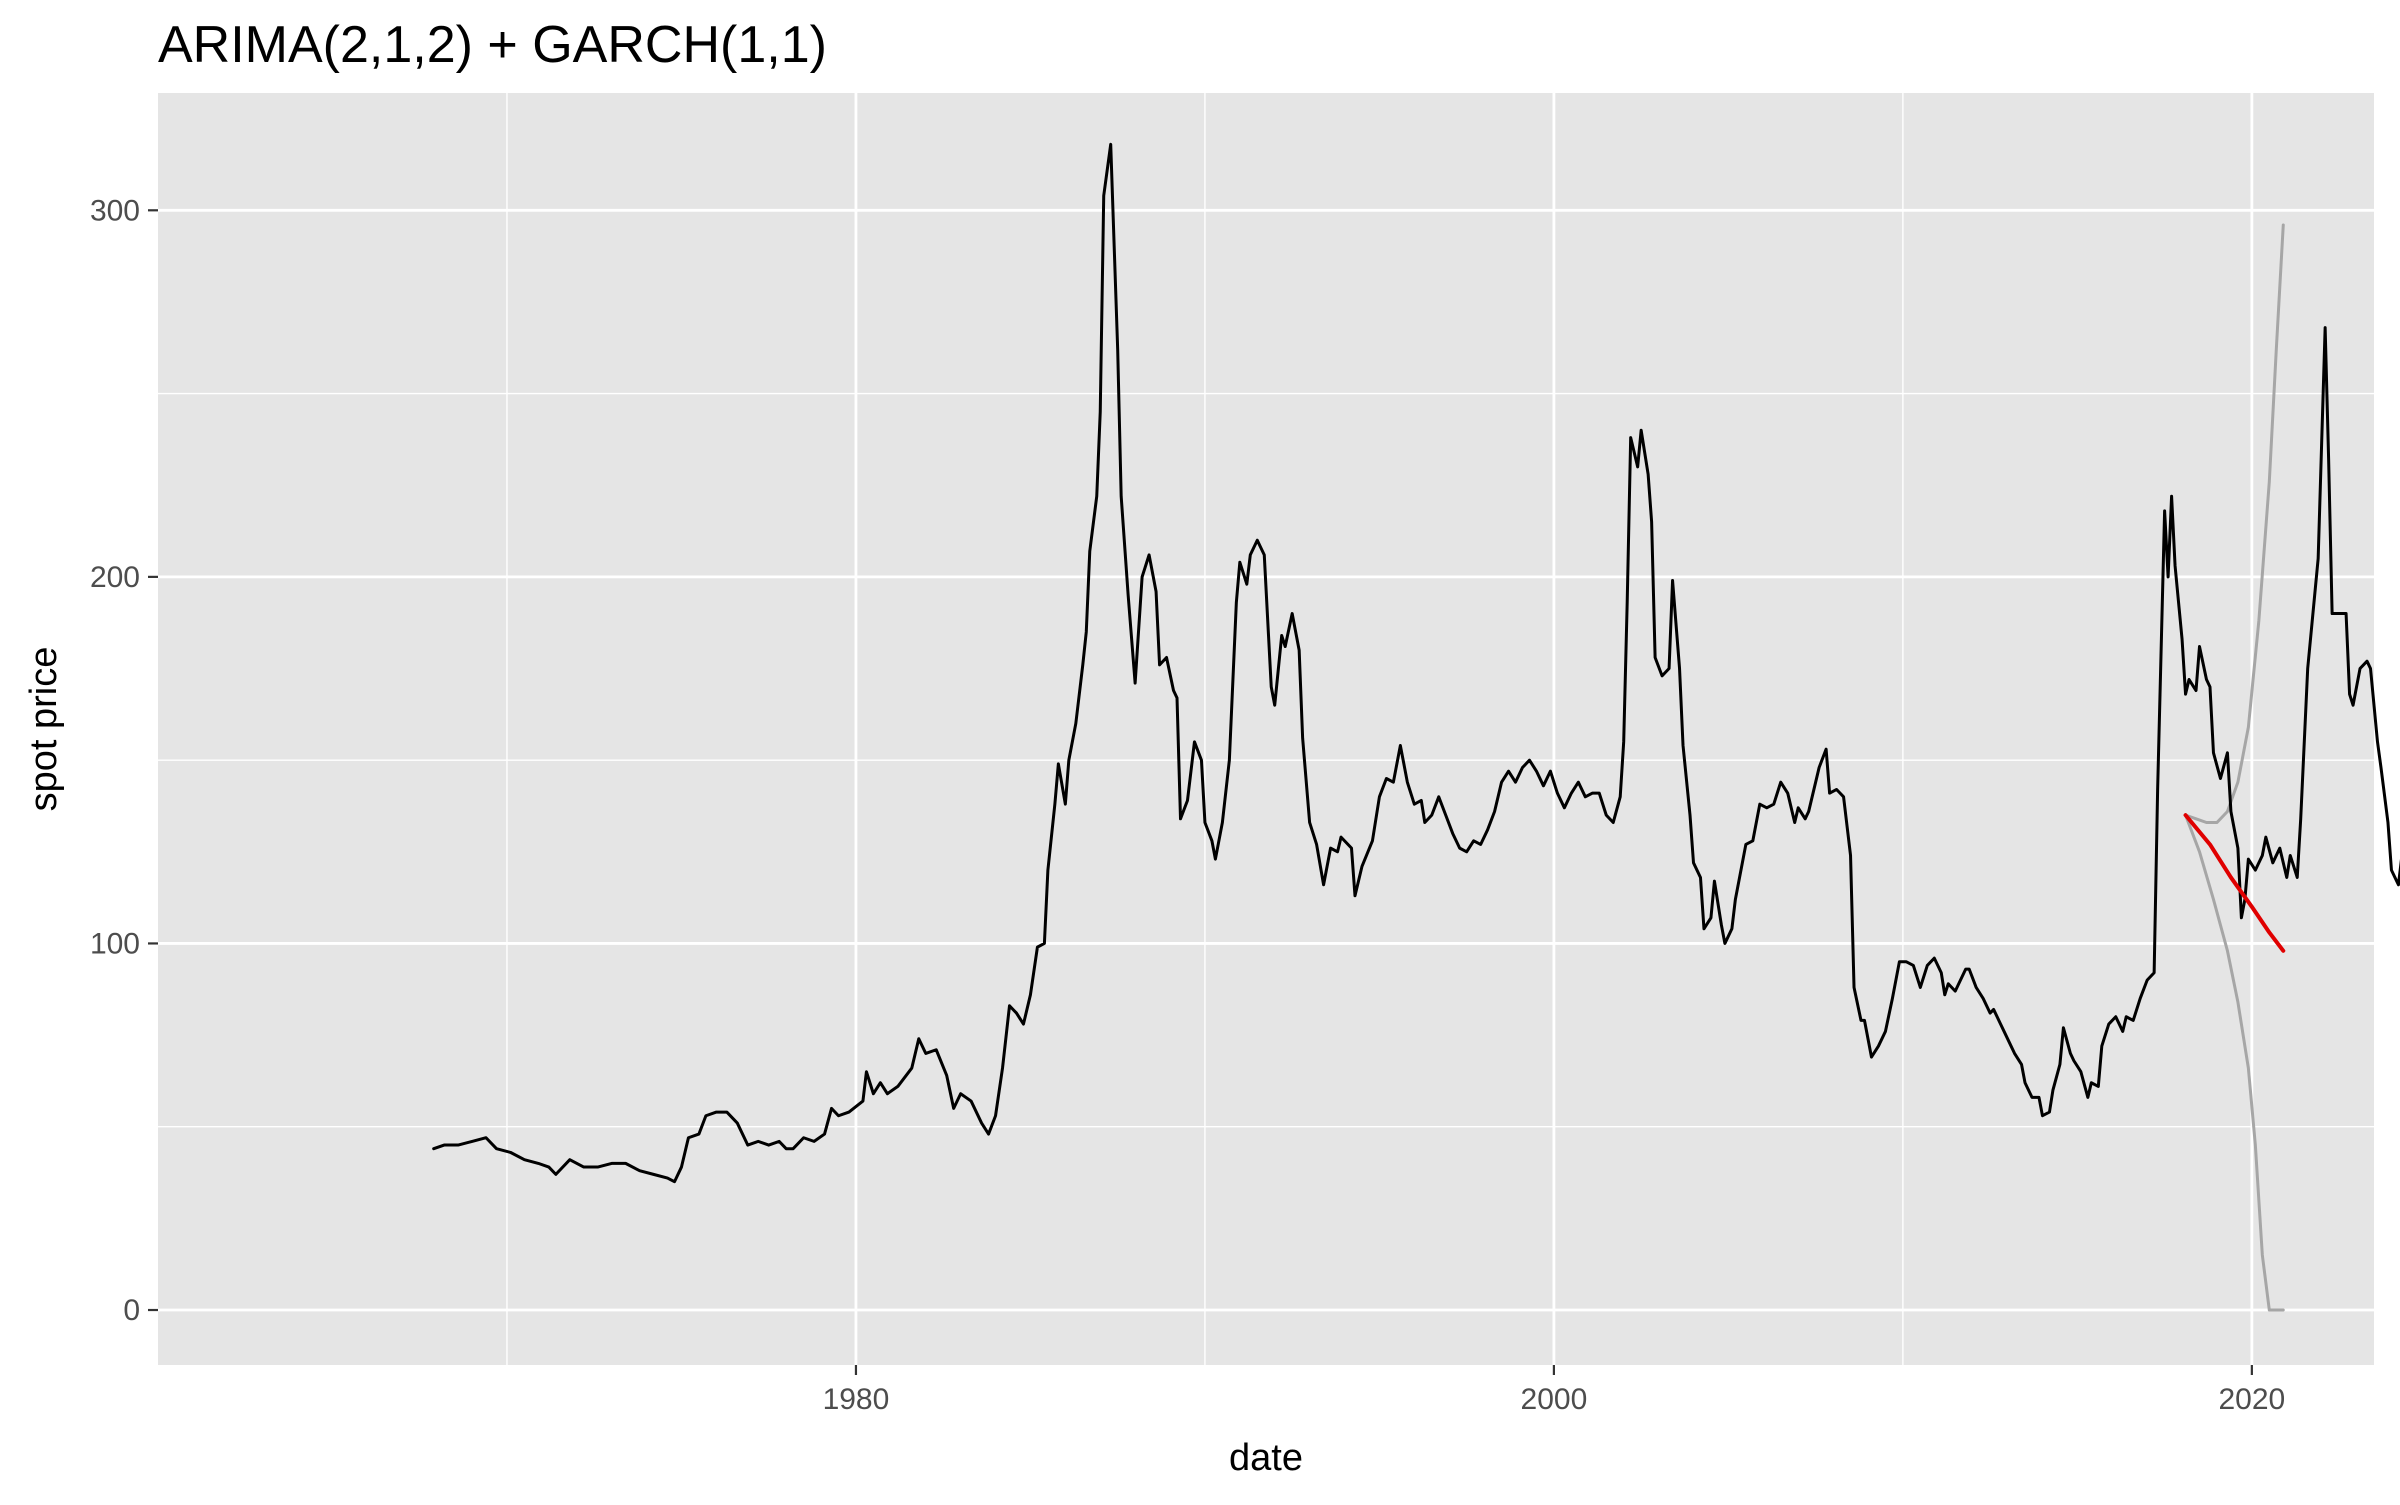  Describe the element at coordinates (115, 210) in the screenshot. I see `y-tick-label: 300` at that location.